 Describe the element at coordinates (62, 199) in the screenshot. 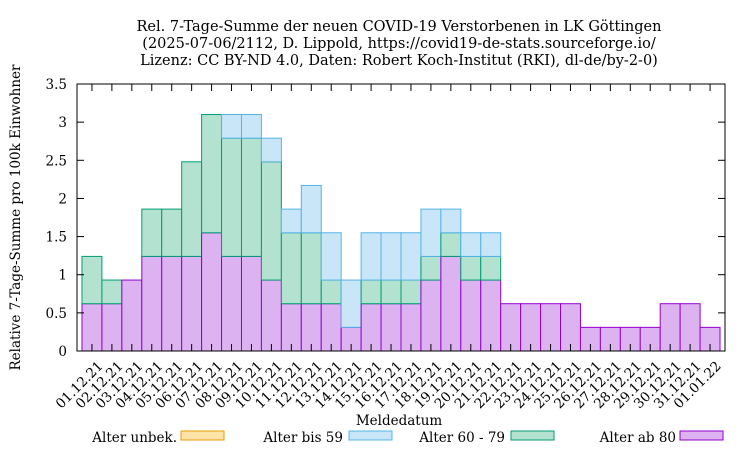

I see `y-tick-label: 2` at that location.